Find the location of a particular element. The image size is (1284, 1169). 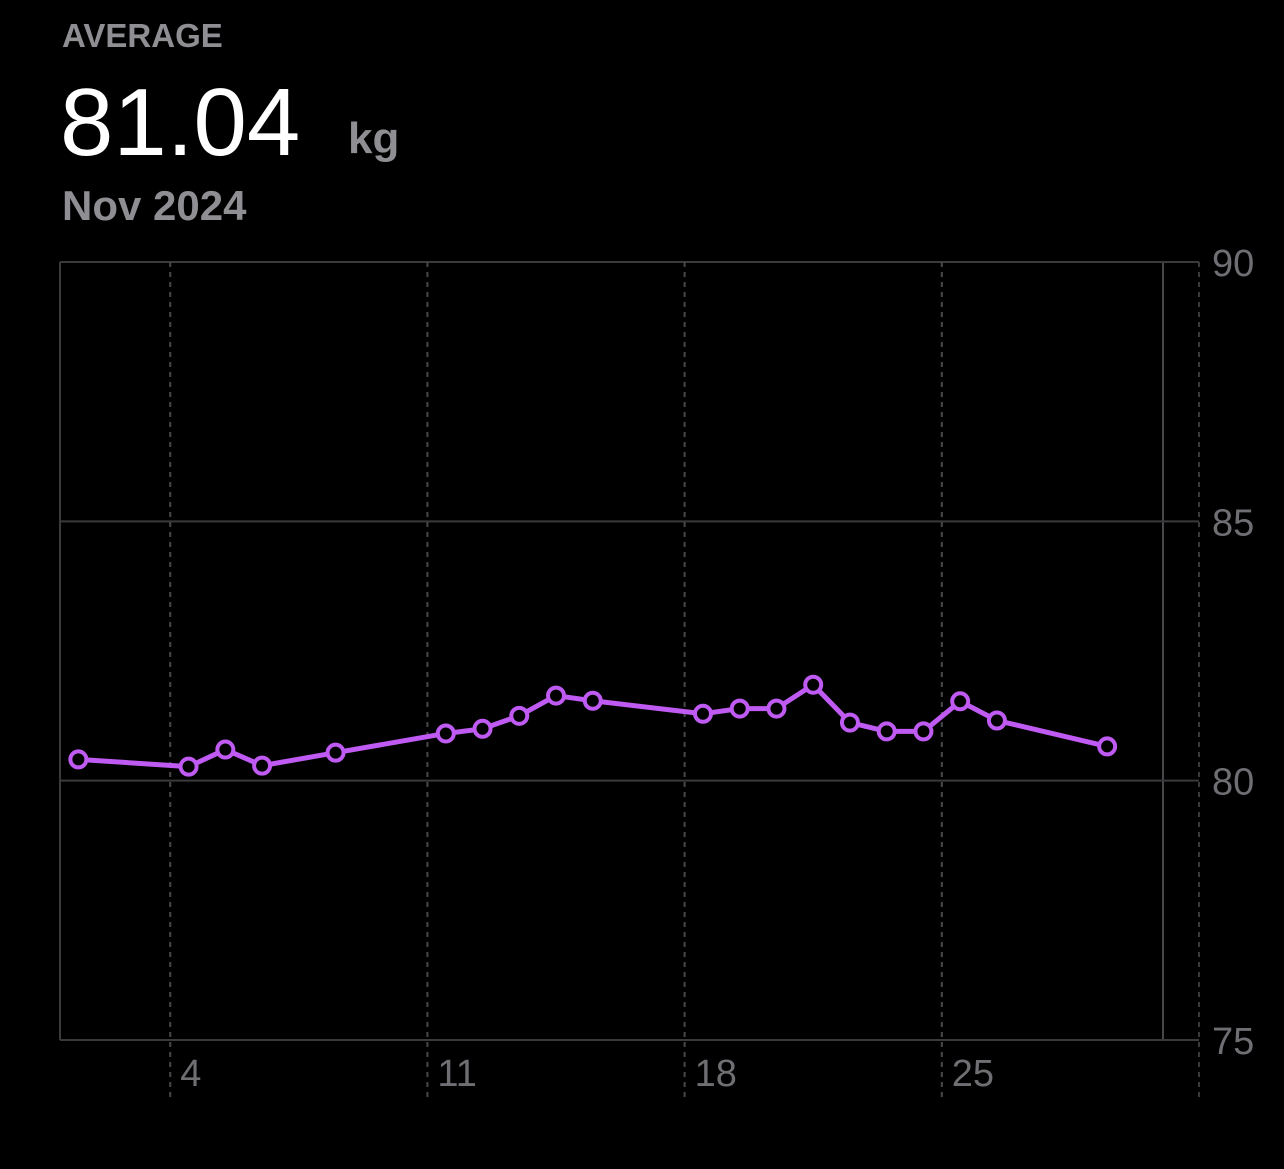

y-tick-label: 80 is located at coordinates (1233, 783).